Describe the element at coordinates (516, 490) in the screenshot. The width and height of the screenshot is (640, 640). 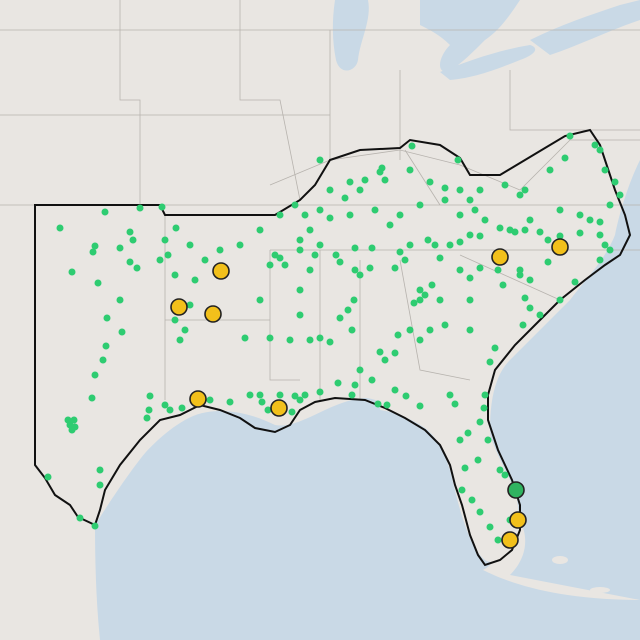
I see `highlighted-location-marker` at that location.